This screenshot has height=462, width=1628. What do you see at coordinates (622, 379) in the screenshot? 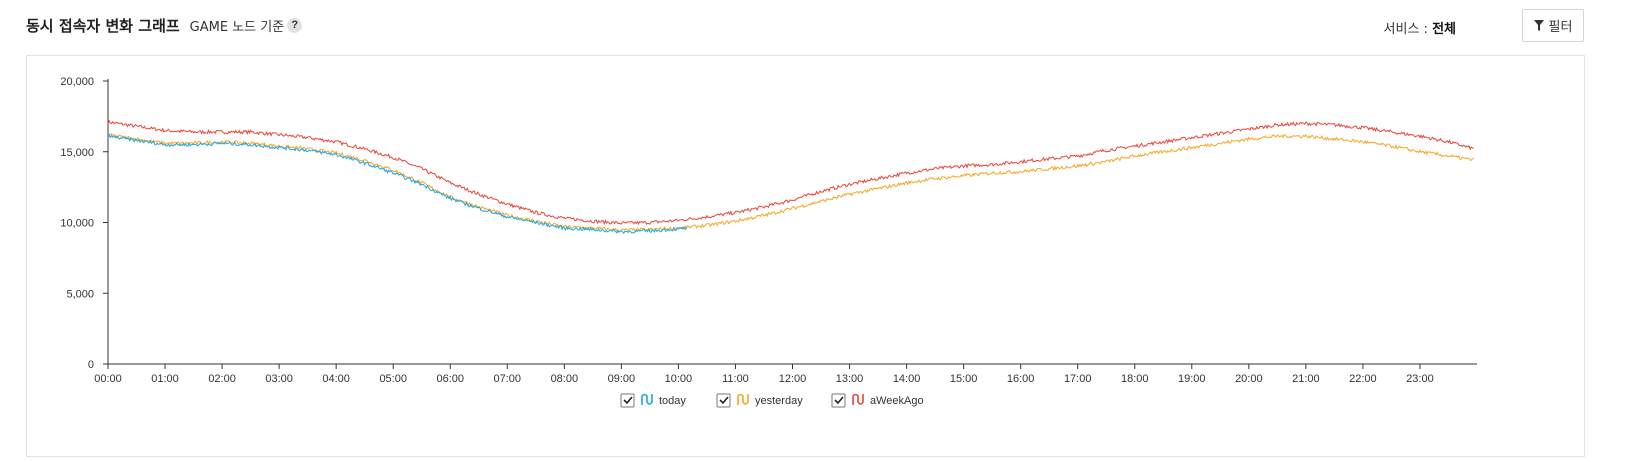
I see `x-tick-label: 09:00` at bounding box center [622, 379].